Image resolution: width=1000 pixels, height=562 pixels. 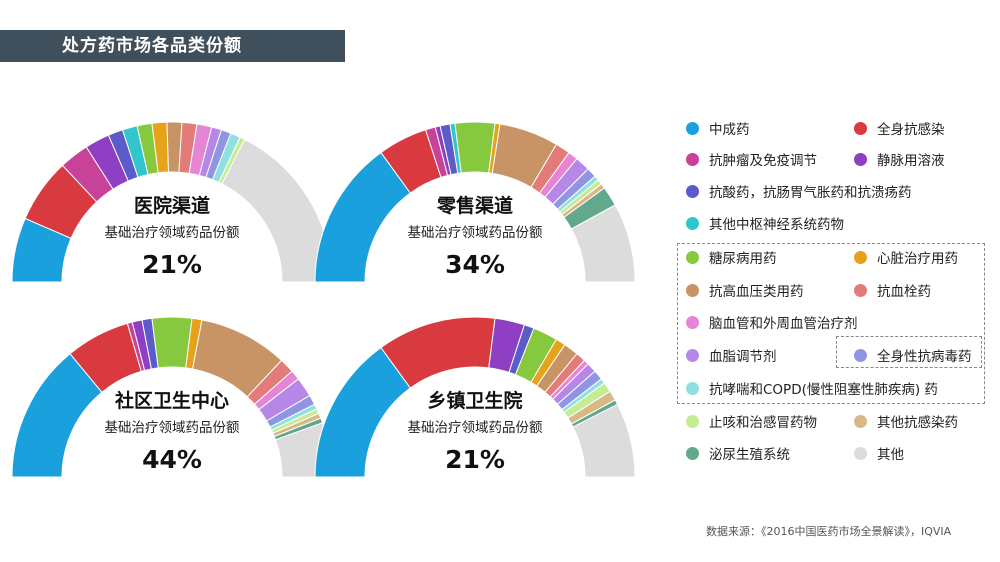 What do you see at coordinates (917, 423) in the screenshot?
I see `legend-label: 其他抗感染药` at bounding box center [917, 423].